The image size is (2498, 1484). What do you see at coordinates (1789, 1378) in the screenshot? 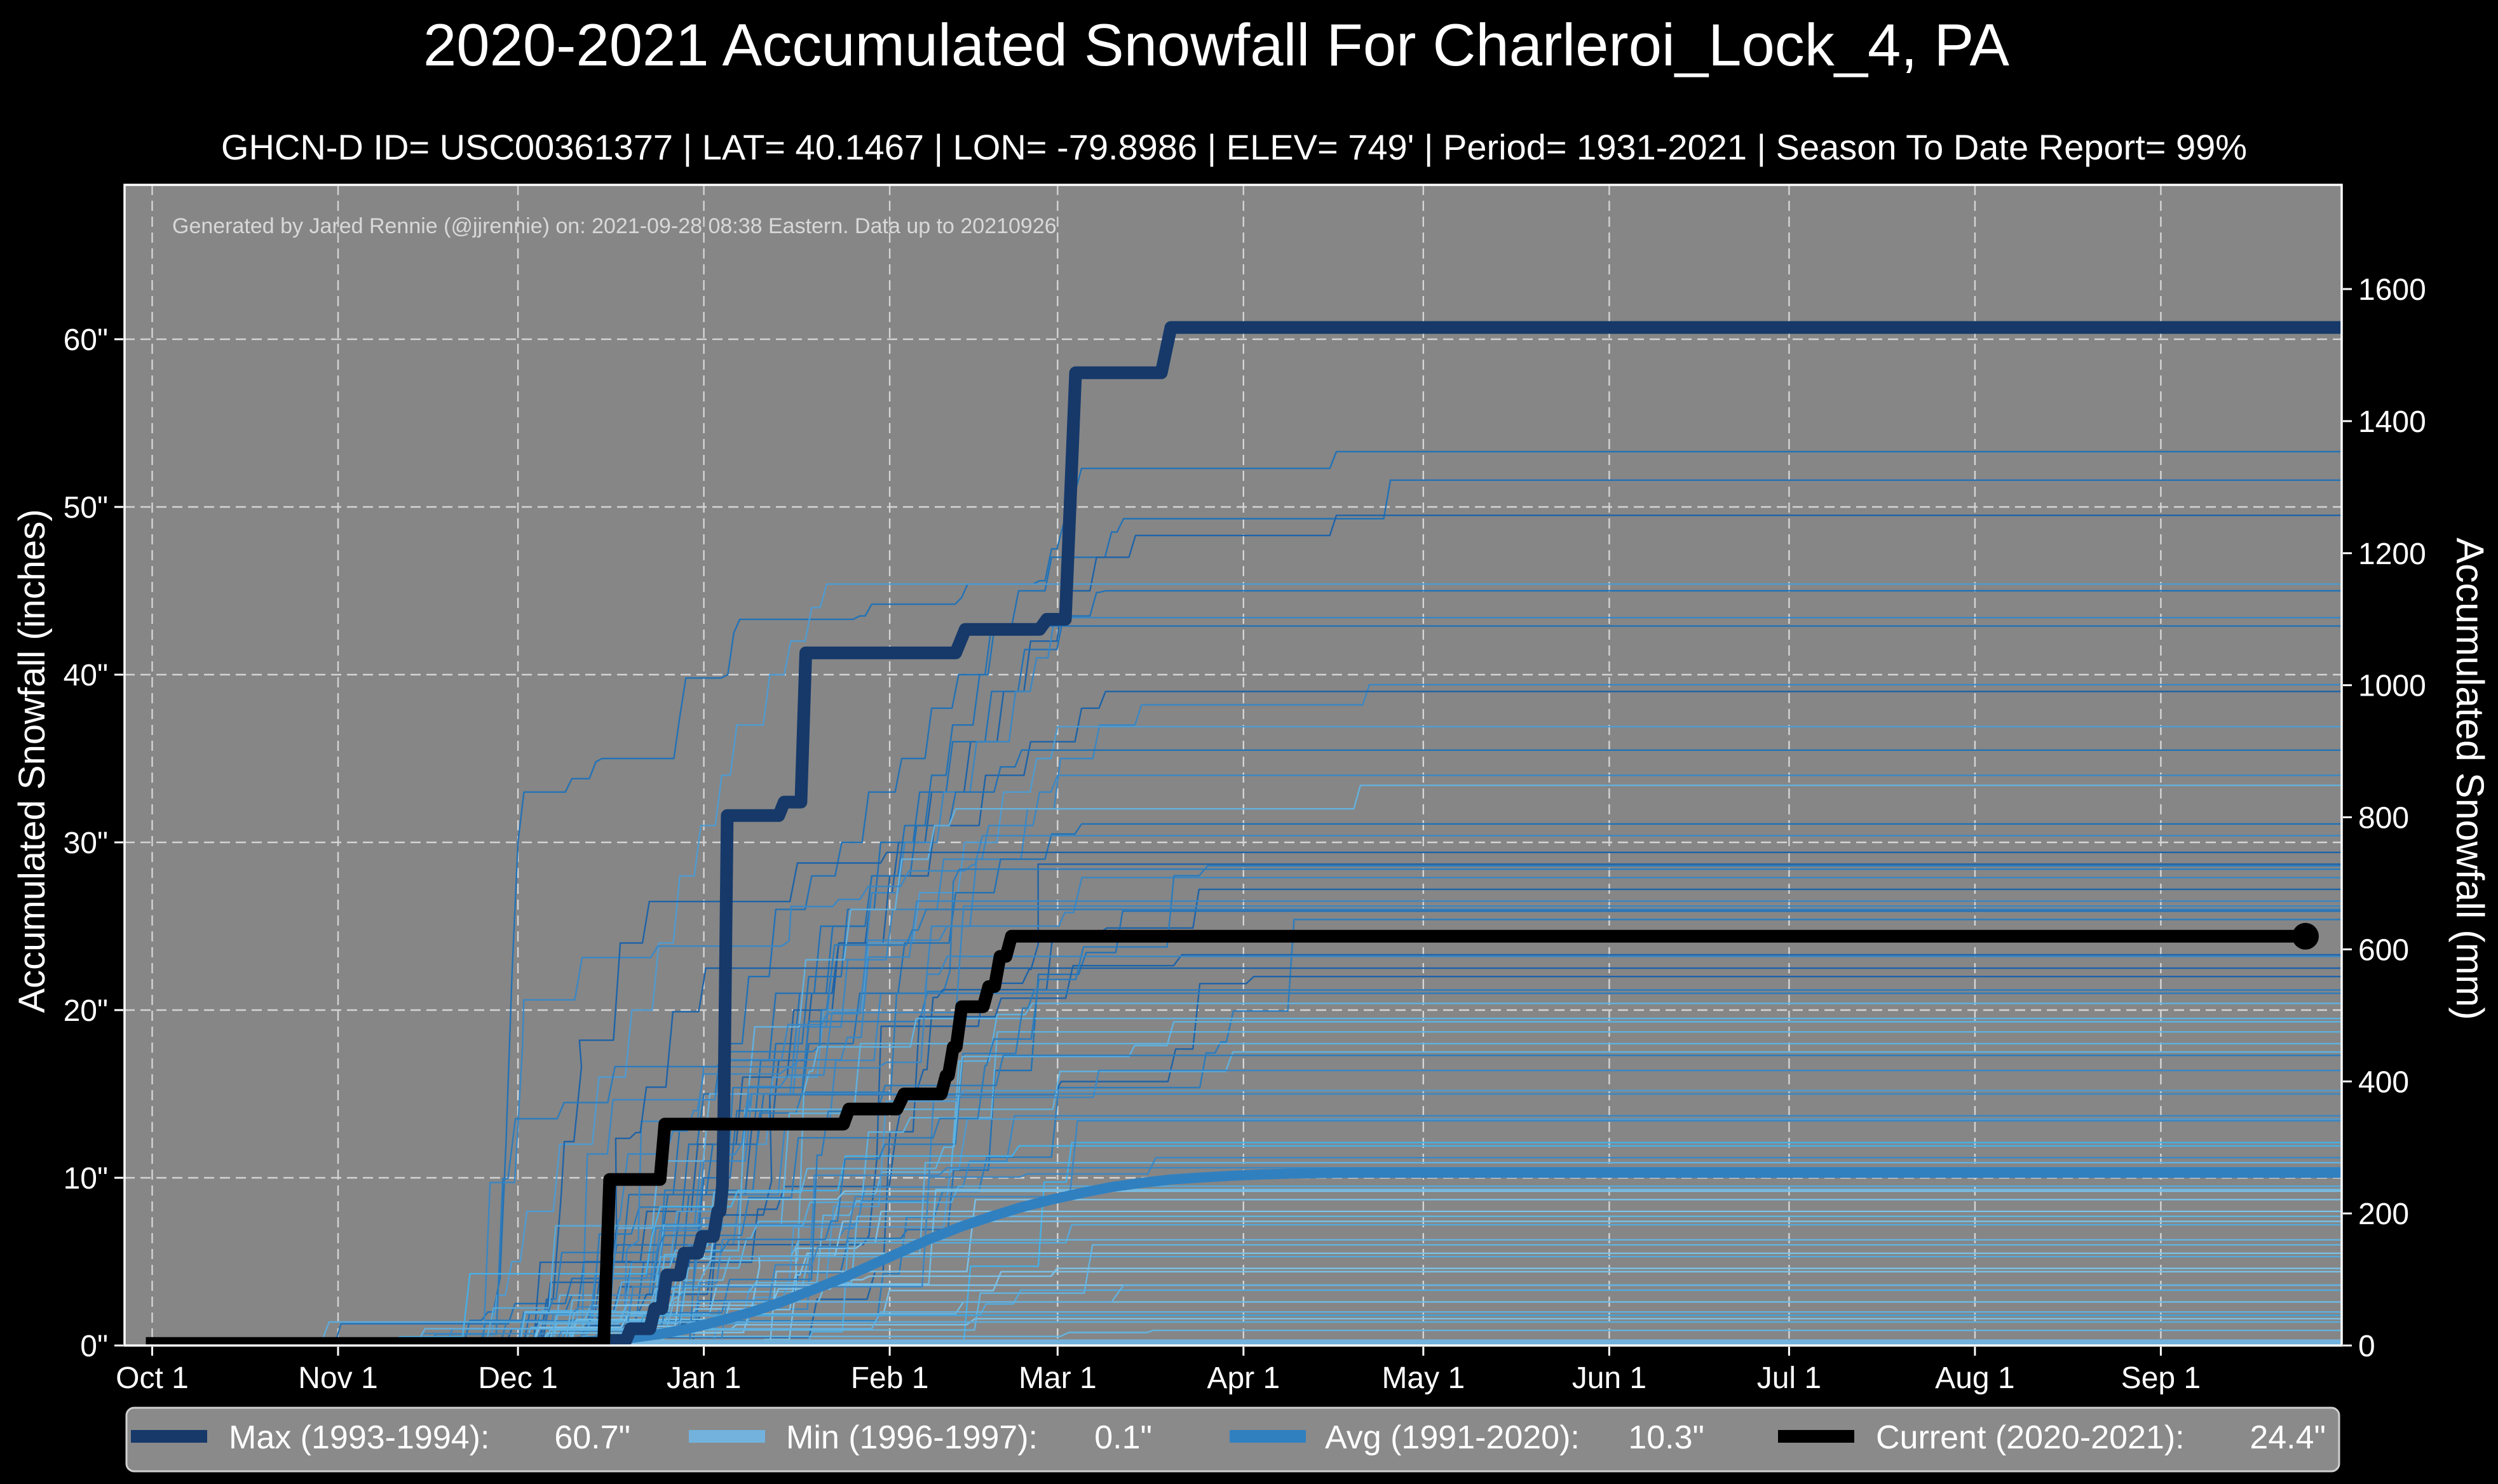
I see `svg-text: Jul 1` at bounding box center [1789, 1378].